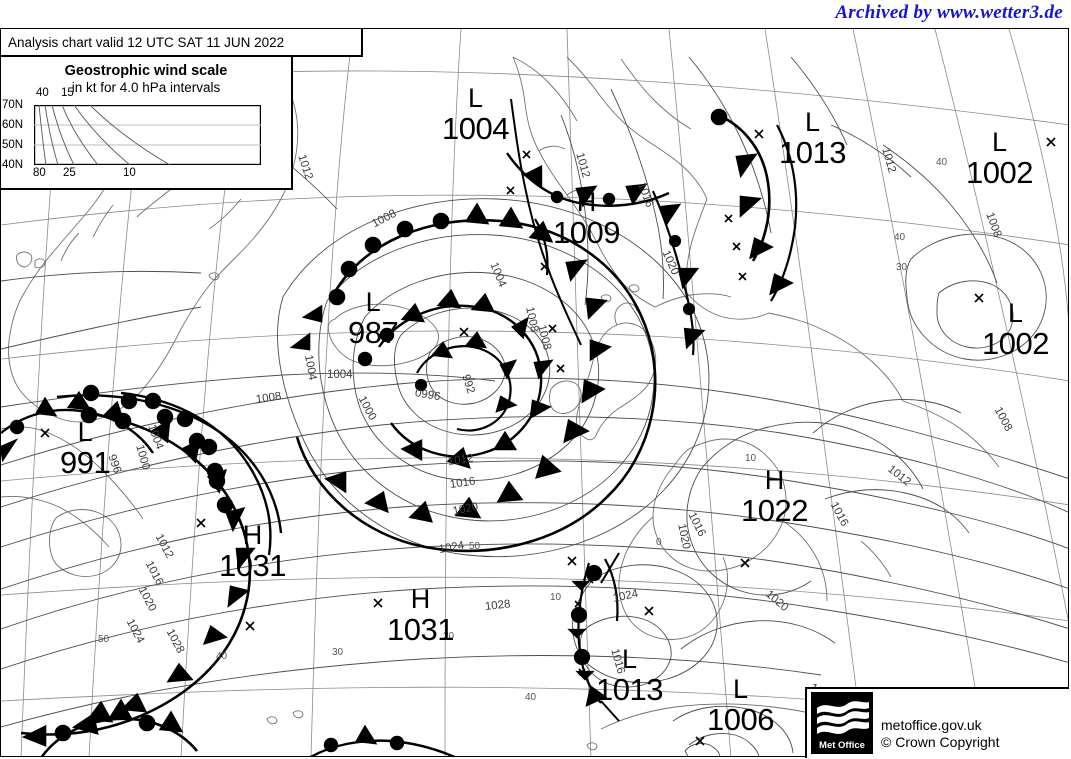  I want to click on metoffice-copyright: © Crown Copyright, so click(940, 742).